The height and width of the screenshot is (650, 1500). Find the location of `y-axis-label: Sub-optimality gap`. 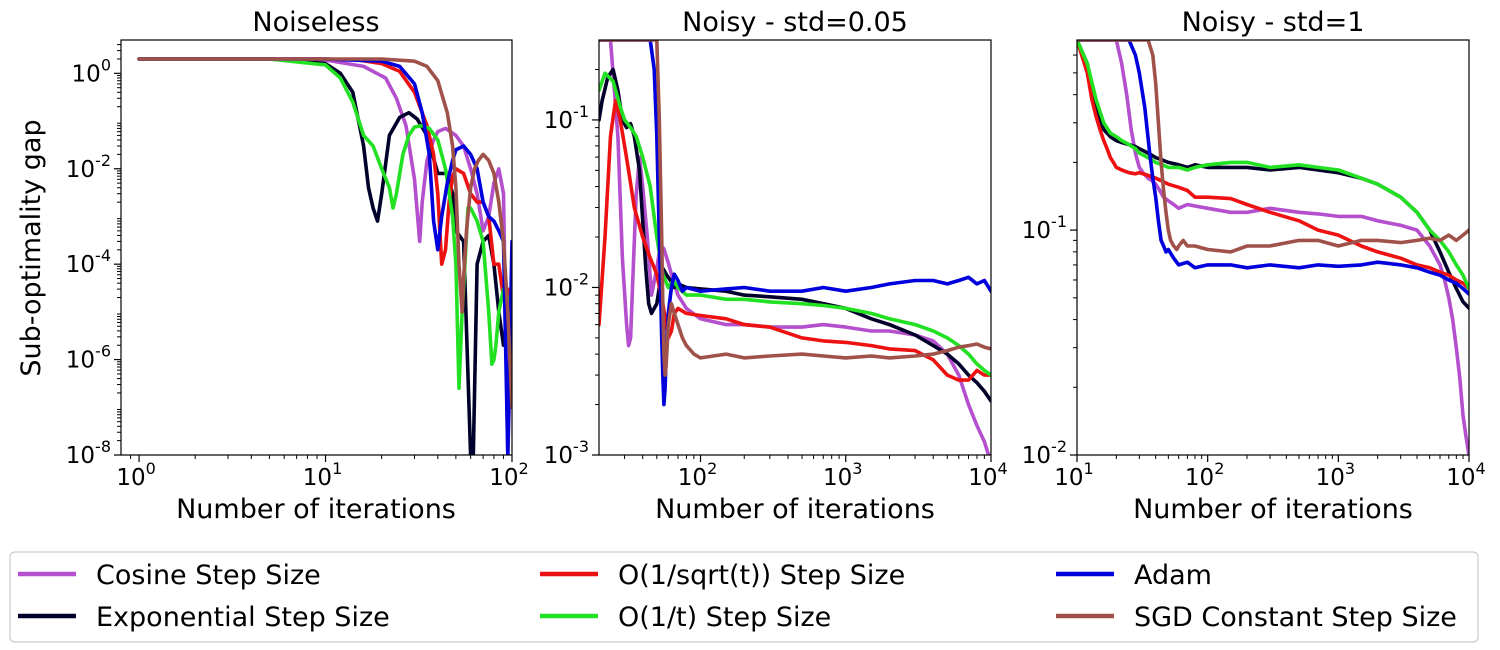

y-axis-label: Sub-optimality gap is located at coordinates (31, 247).